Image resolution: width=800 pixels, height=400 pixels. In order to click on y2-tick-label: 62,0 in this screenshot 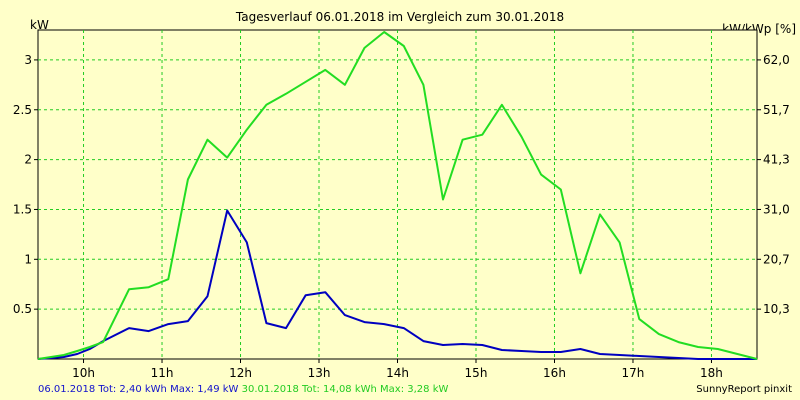, I will do `click(776, 60)`.